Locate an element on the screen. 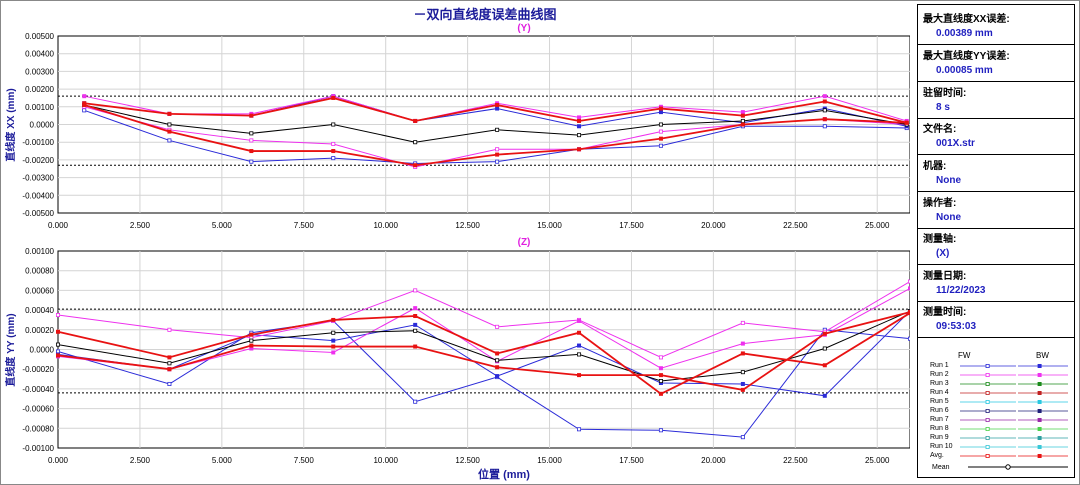 The width and height of the screenshot is (1080, 485). chart-1-y-tick-label: -0.00100 is located at coordinates (38, 142).